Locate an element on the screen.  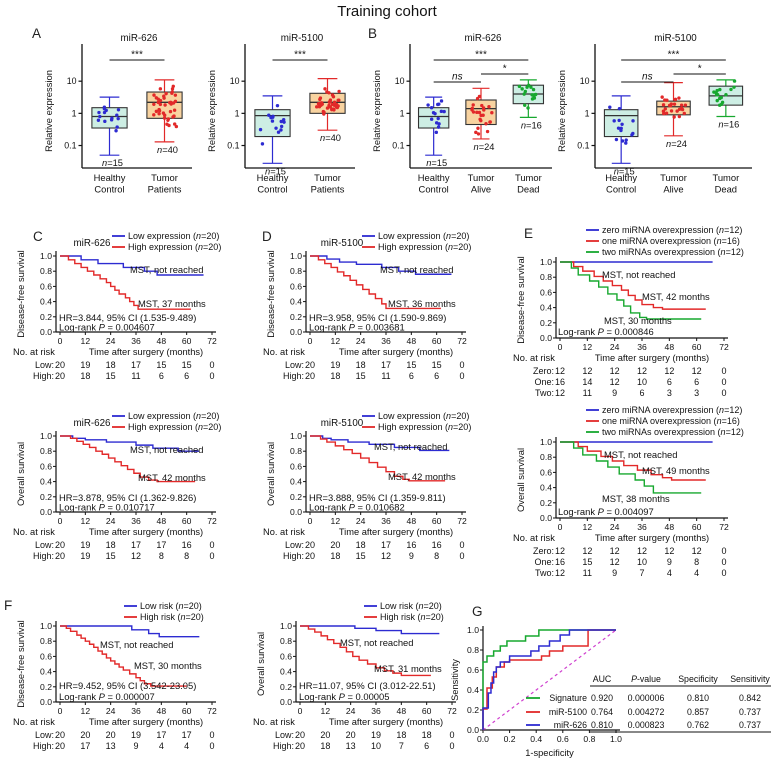
svg-text: 9 is located at coordinates (411, 556).